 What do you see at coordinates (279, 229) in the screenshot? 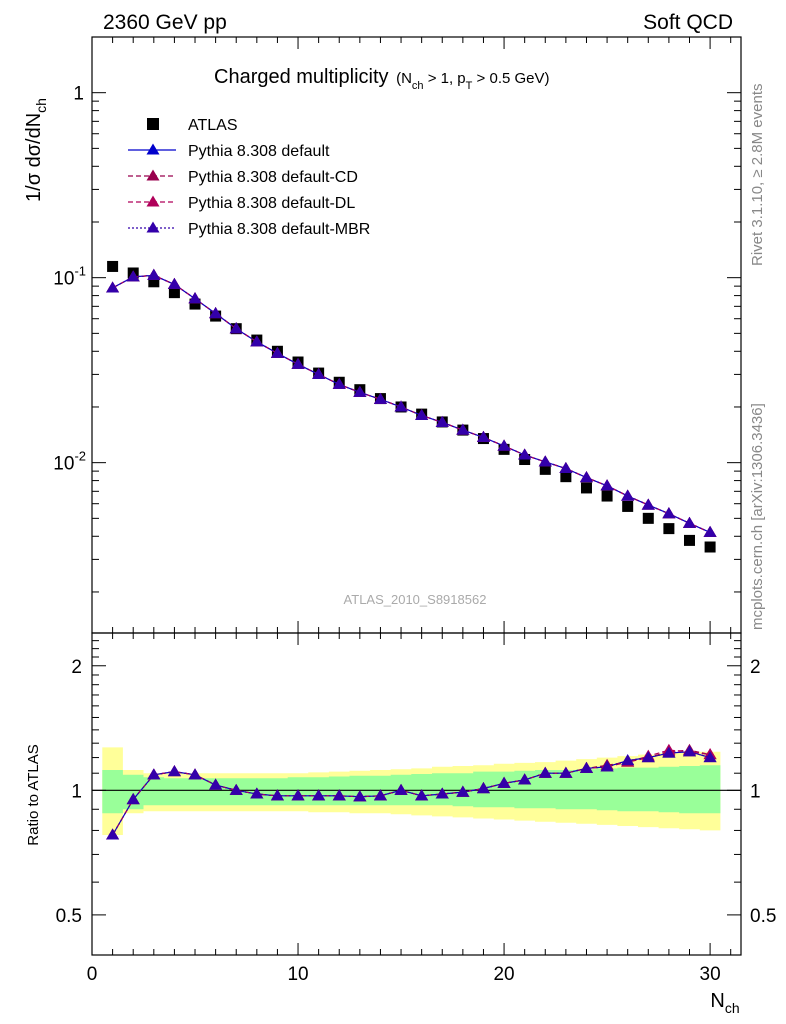
I see `legend-label: Pythia 8.308 default-MBR` at bounding box center [279, 229].